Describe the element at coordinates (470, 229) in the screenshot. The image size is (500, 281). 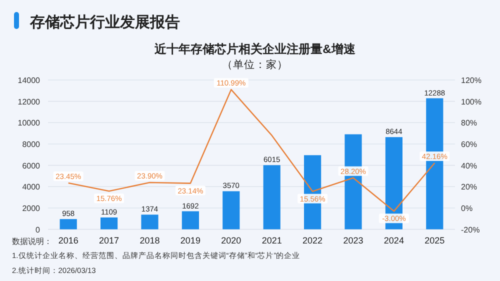
I see `y2-tick-label: -20%` at that location.